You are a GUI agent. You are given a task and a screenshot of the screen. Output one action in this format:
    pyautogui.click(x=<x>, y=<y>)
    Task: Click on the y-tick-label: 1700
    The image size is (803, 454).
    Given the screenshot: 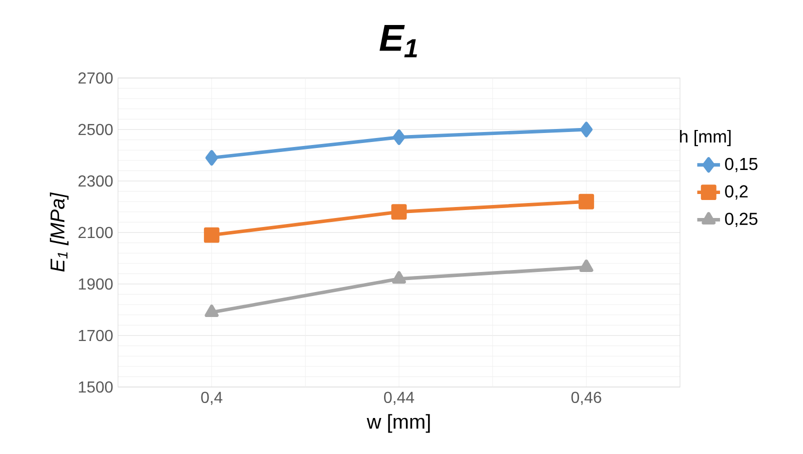 What is the action you would take?
    pyautogui.click(x=95, y=336)
    